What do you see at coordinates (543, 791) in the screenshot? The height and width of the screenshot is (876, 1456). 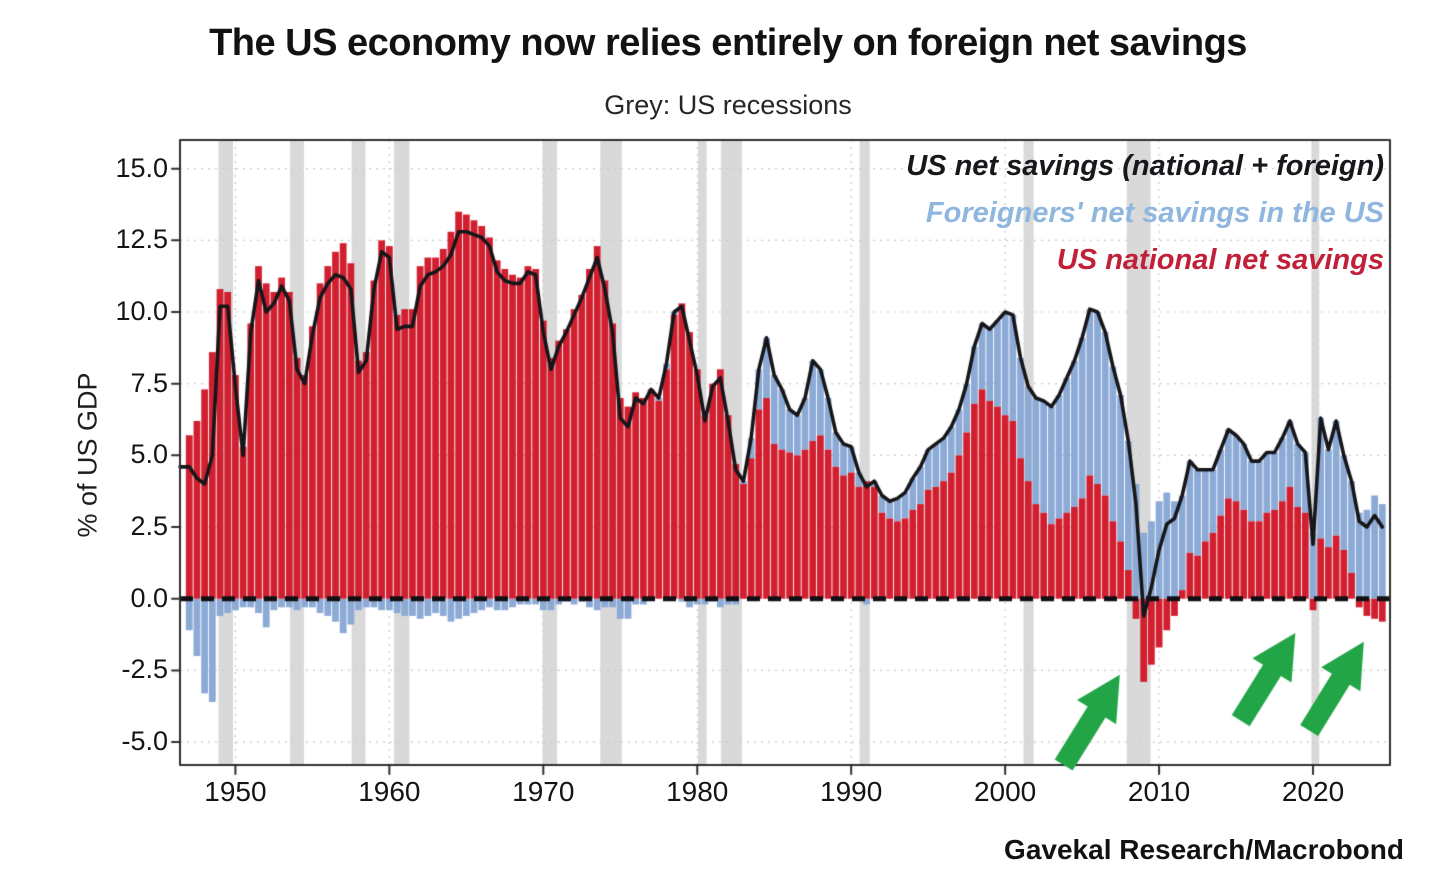 I see `x-tick-label: 1970` at bounding box center [543, 791].